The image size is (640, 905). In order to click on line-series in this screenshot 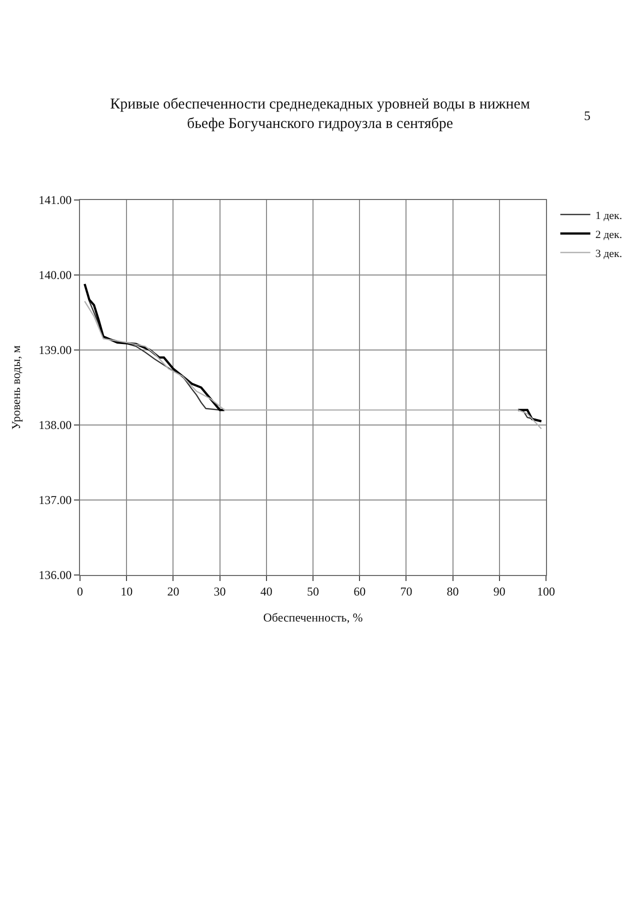, I will do `click(313, 365)`.